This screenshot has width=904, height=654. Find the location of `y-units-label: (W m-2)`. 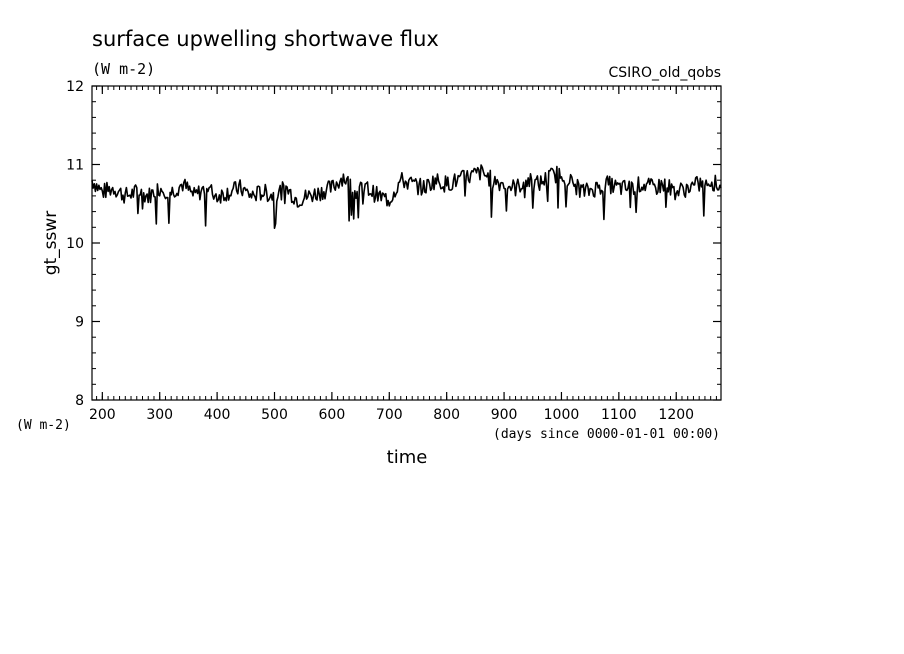

y-units-label: (W m-2) is located at coordinates (43, 425).